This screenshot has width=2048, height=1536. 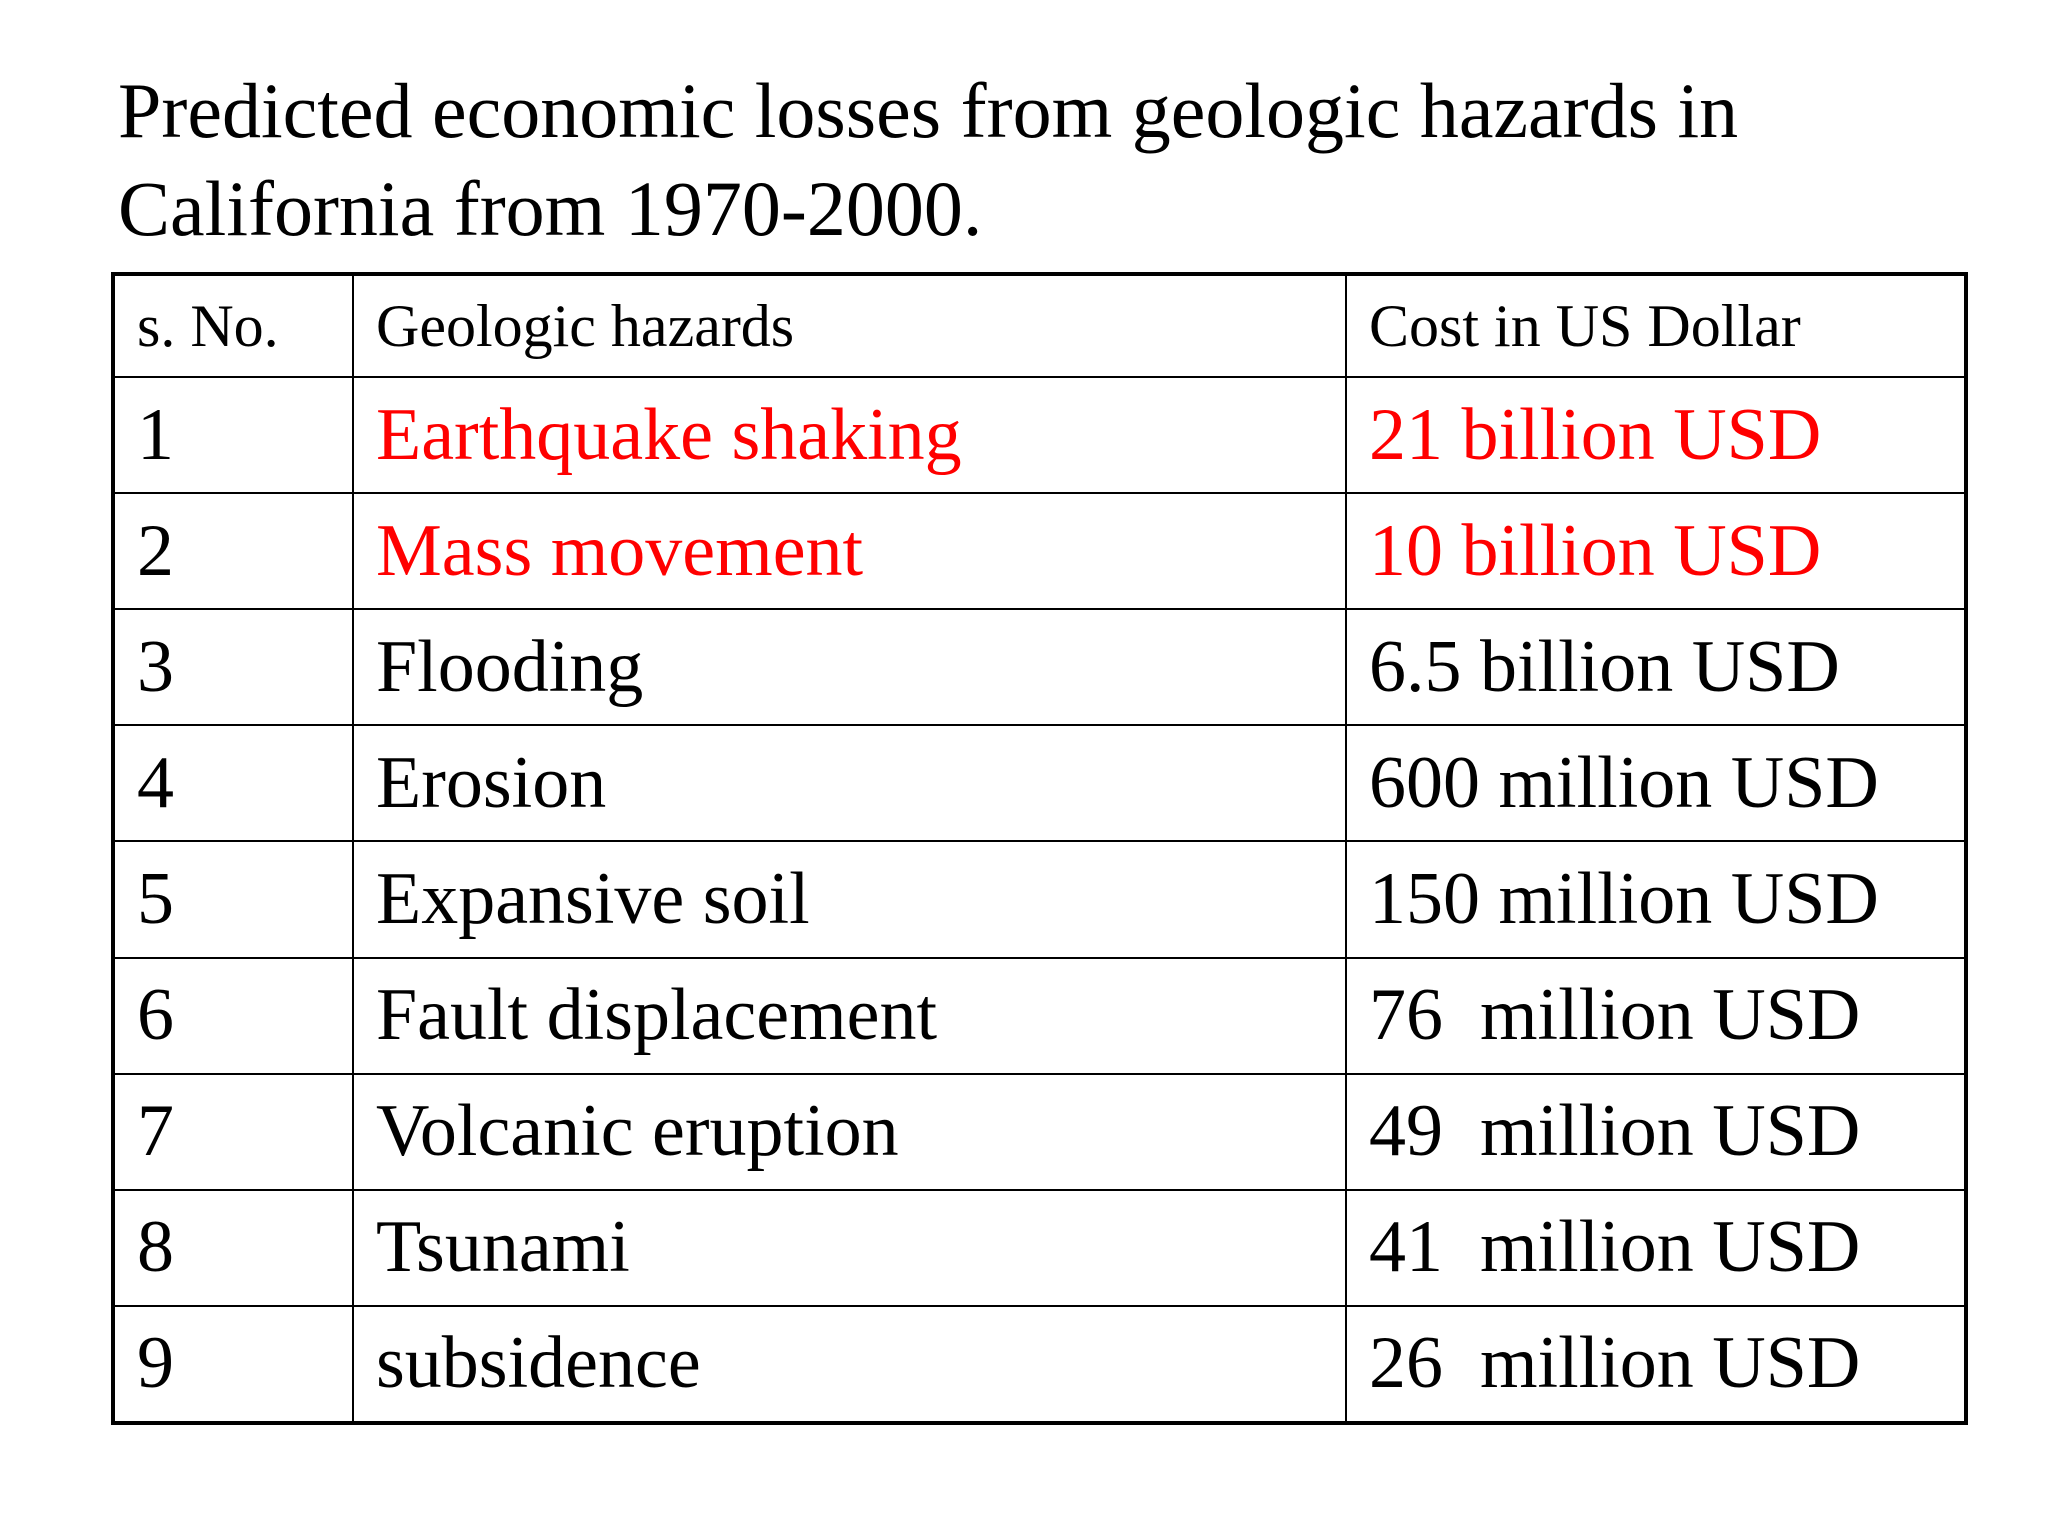 What do you see at coordinates (233, 325) in the screenshot?
I see `header-serial-number: s. No.` at bounding box center [233, 325].